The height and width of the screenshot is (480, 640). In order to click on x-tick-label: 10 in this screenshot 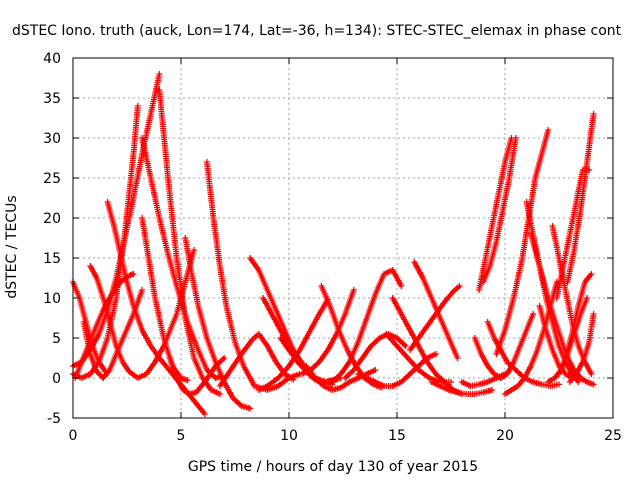, I will do `click(289, 436)`.